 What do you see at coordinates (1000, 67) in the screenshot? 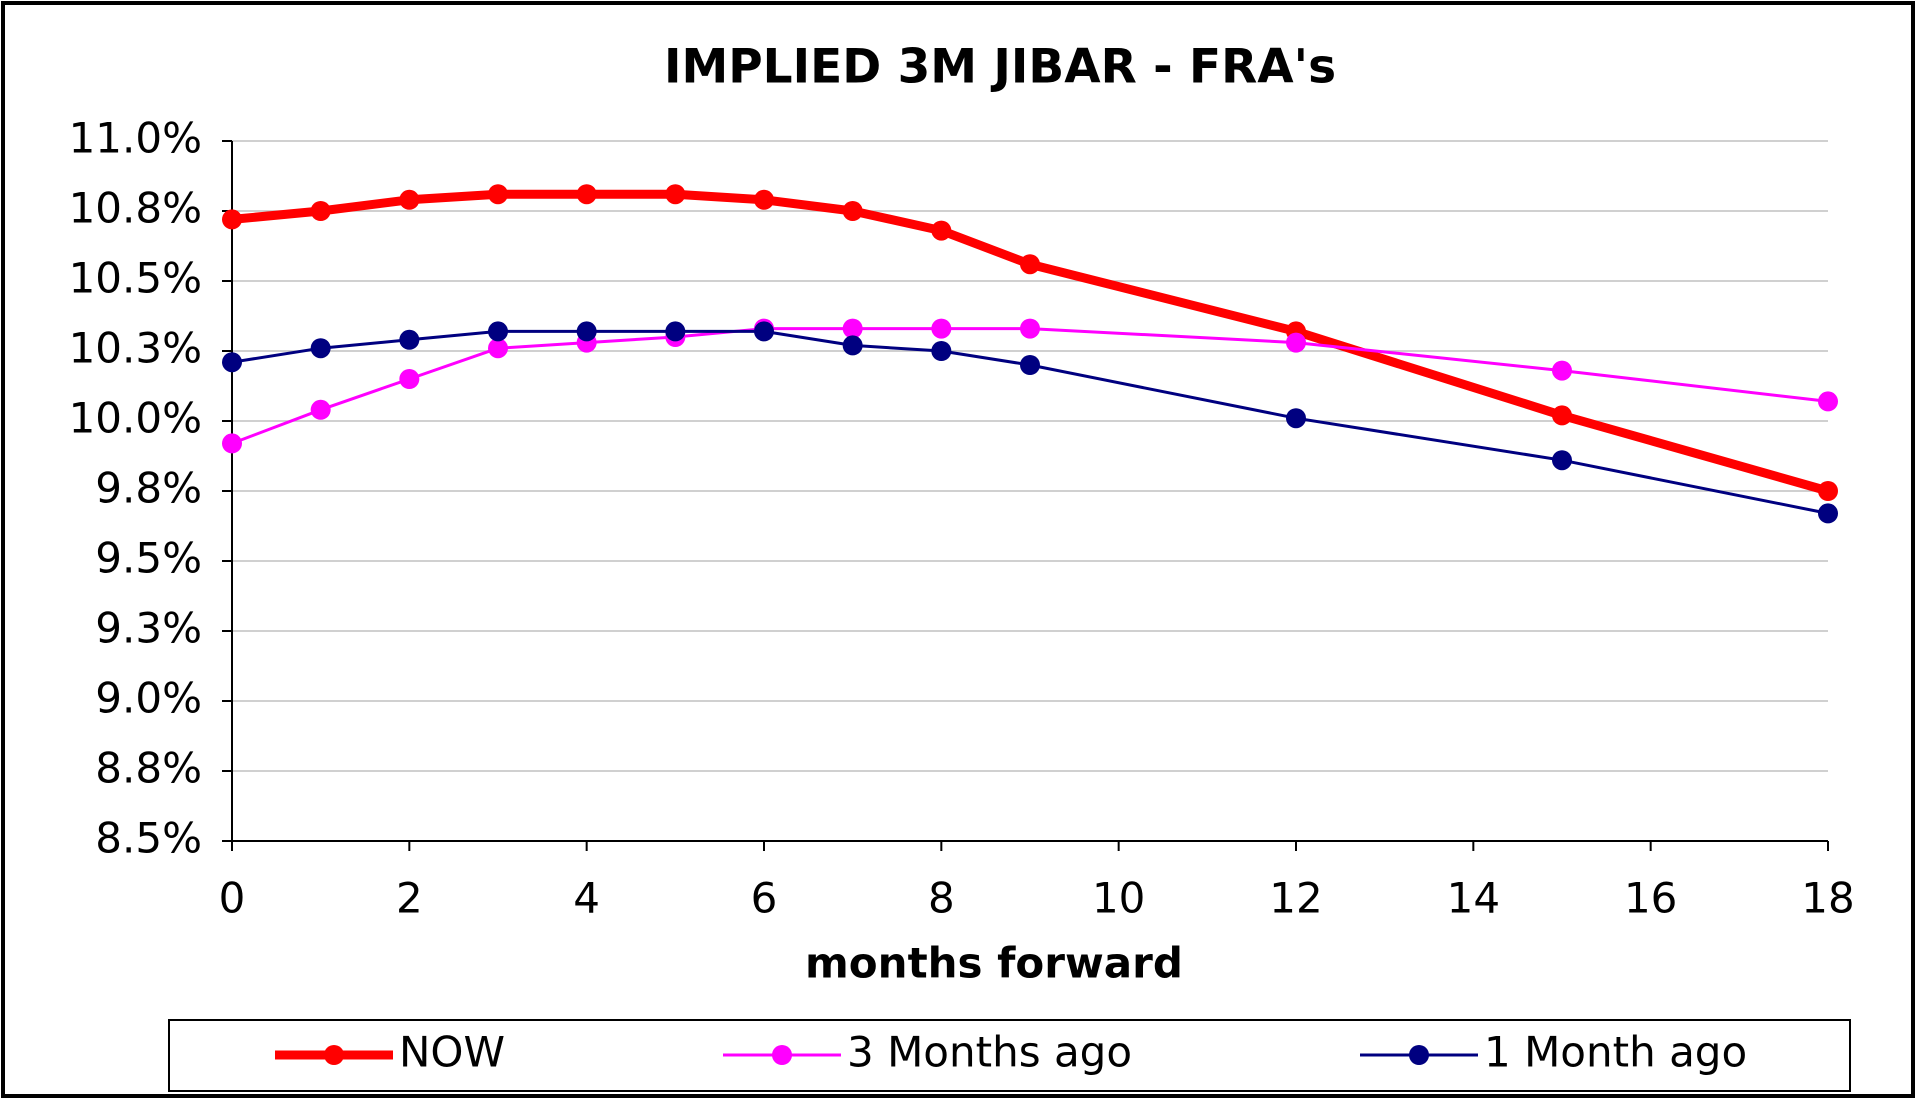
I see `chart-title: IMPLIED 3M JIBAR - FRA's` at bounding box center [1000, 67].